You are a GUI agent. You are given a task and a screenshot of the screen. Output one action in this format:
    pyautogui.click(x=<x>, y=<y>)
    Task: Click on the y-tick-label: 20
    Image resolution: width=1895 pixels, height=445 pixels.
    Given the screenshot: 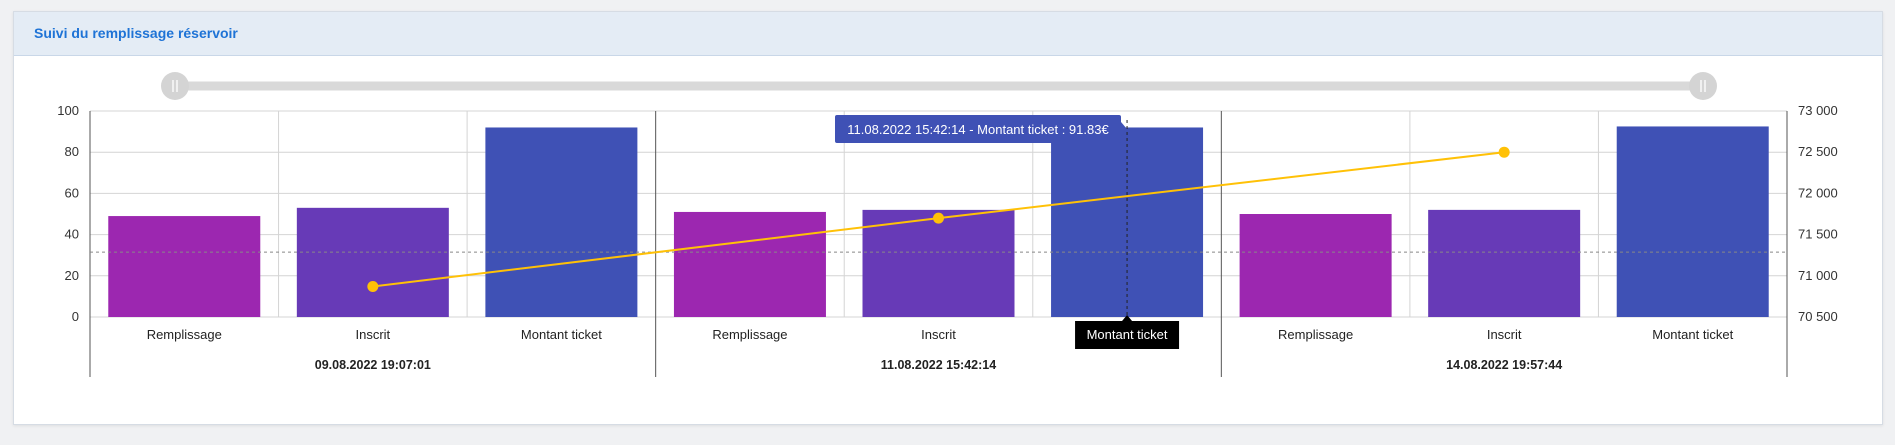 What is the action you would take?
    pyautogui.click(x=72, y=275)
    